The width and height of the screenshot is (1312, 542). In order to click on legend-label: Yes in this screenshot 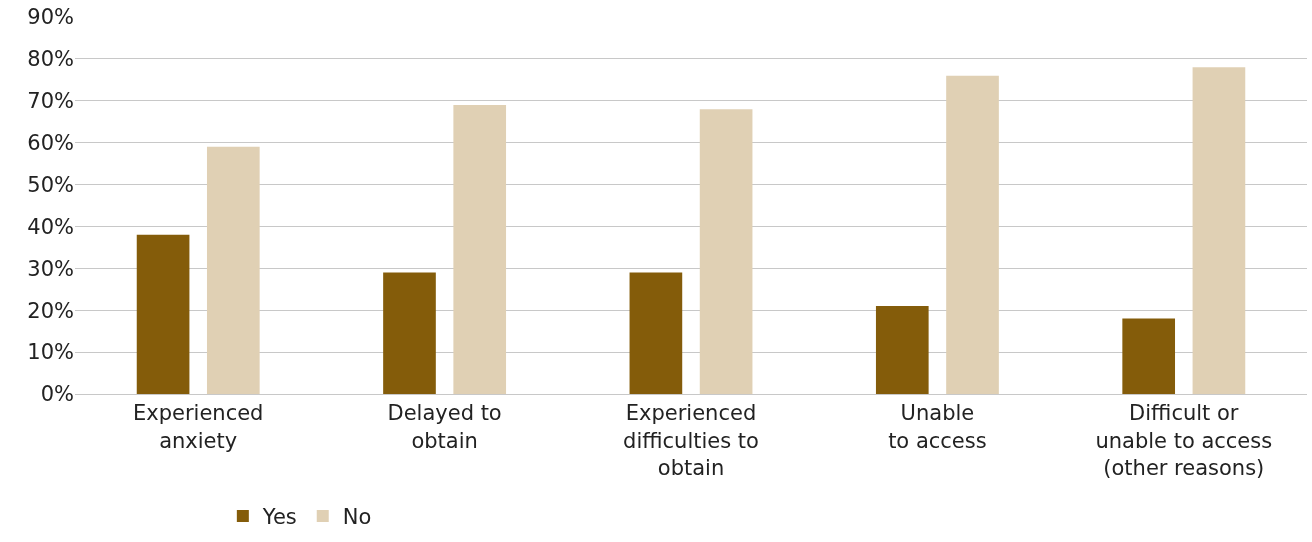, I will do `click(279, 517)`.